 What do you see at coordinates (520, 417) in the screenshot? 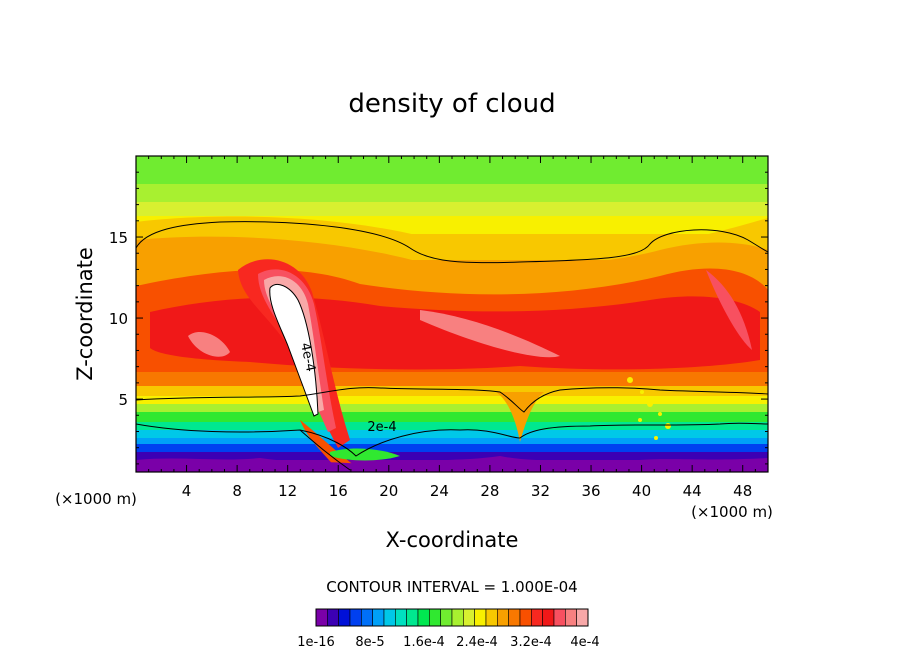
I see `valley-dip` at bounding box center [520, 417].